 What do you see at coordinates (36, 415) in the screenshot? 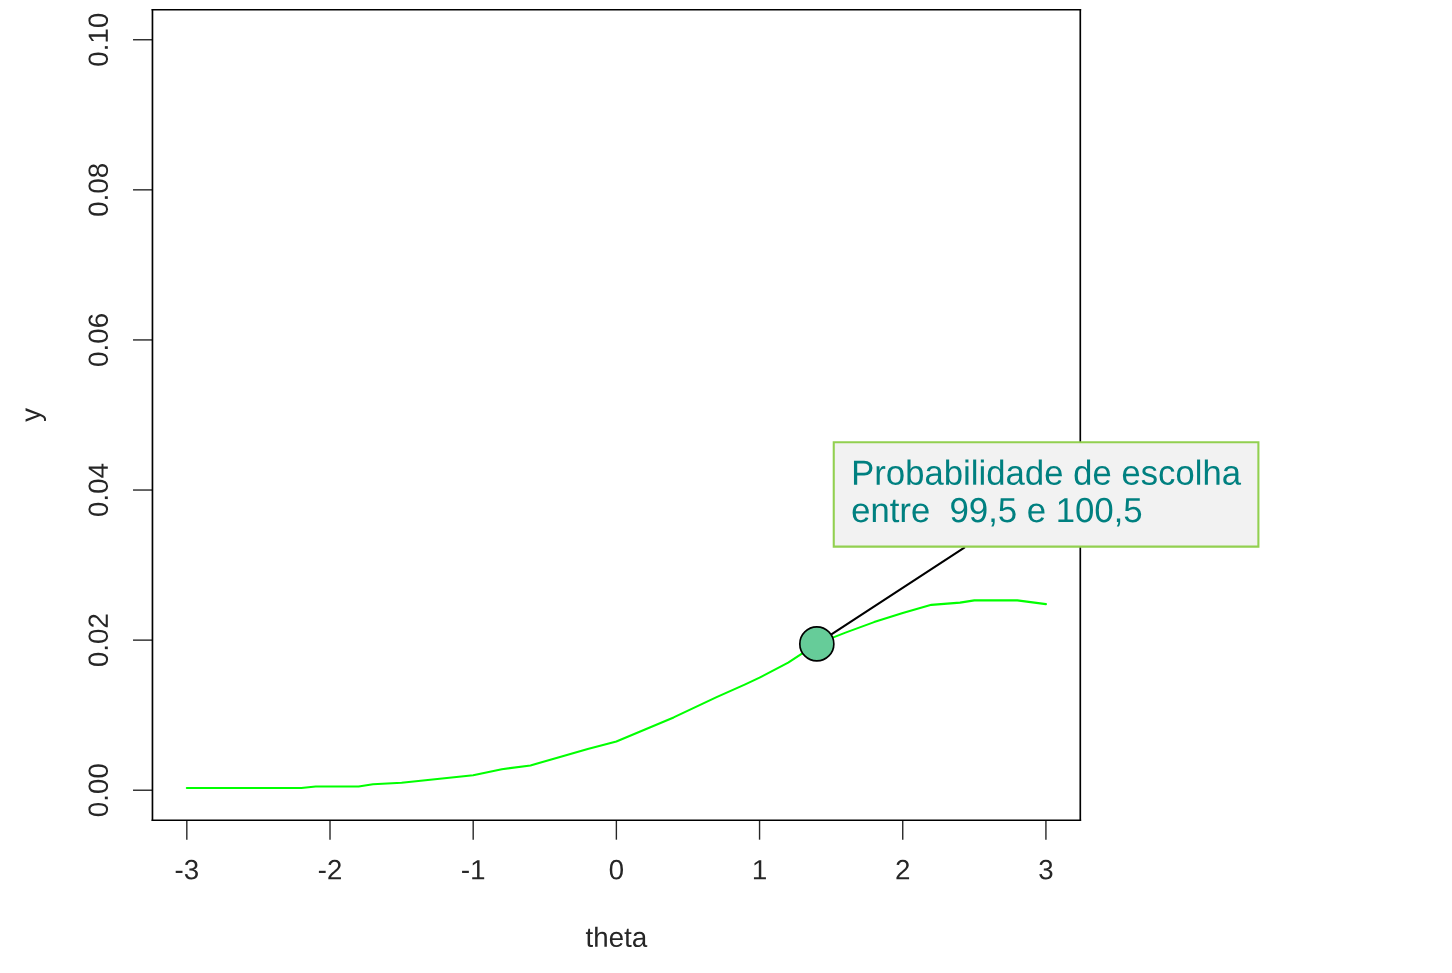
I see `y-axis-title: y` at bounding box center [36, 415].